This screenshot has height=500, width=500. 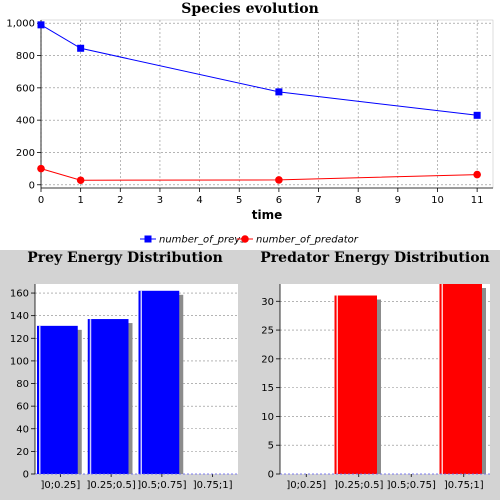 I want to click on x-tick-label: 6, so click(x=279, y=200).